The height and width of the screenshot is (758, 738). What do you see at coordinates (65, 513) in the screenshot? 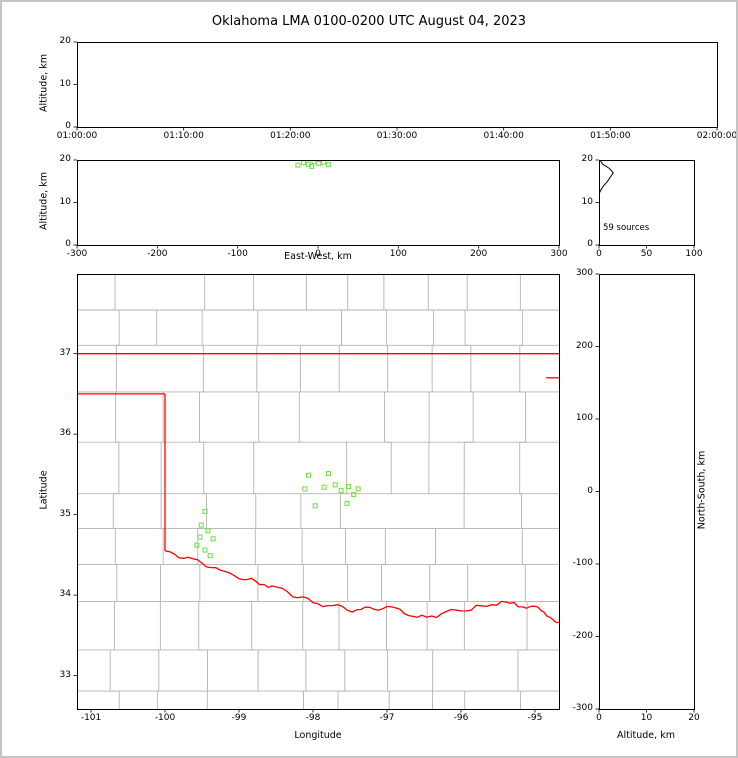
I see `latitude-axis-tick-label: 35` at bounding box center [65, 513].